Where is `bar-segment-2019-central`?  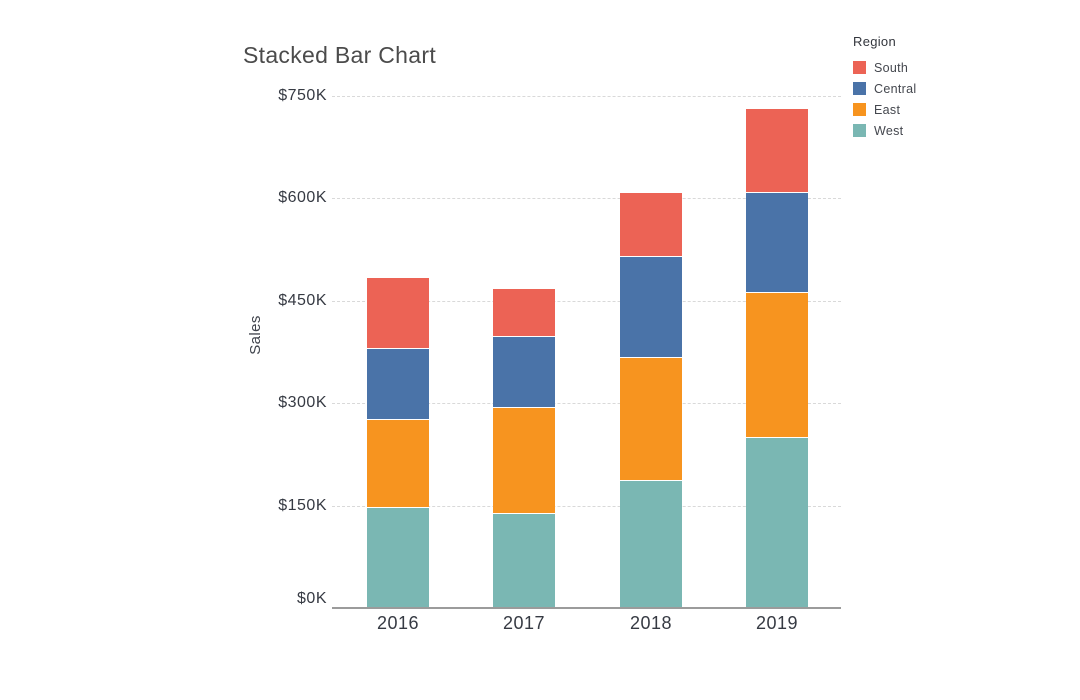
bar-segment-2019-central is located at coordinates (777, 242).